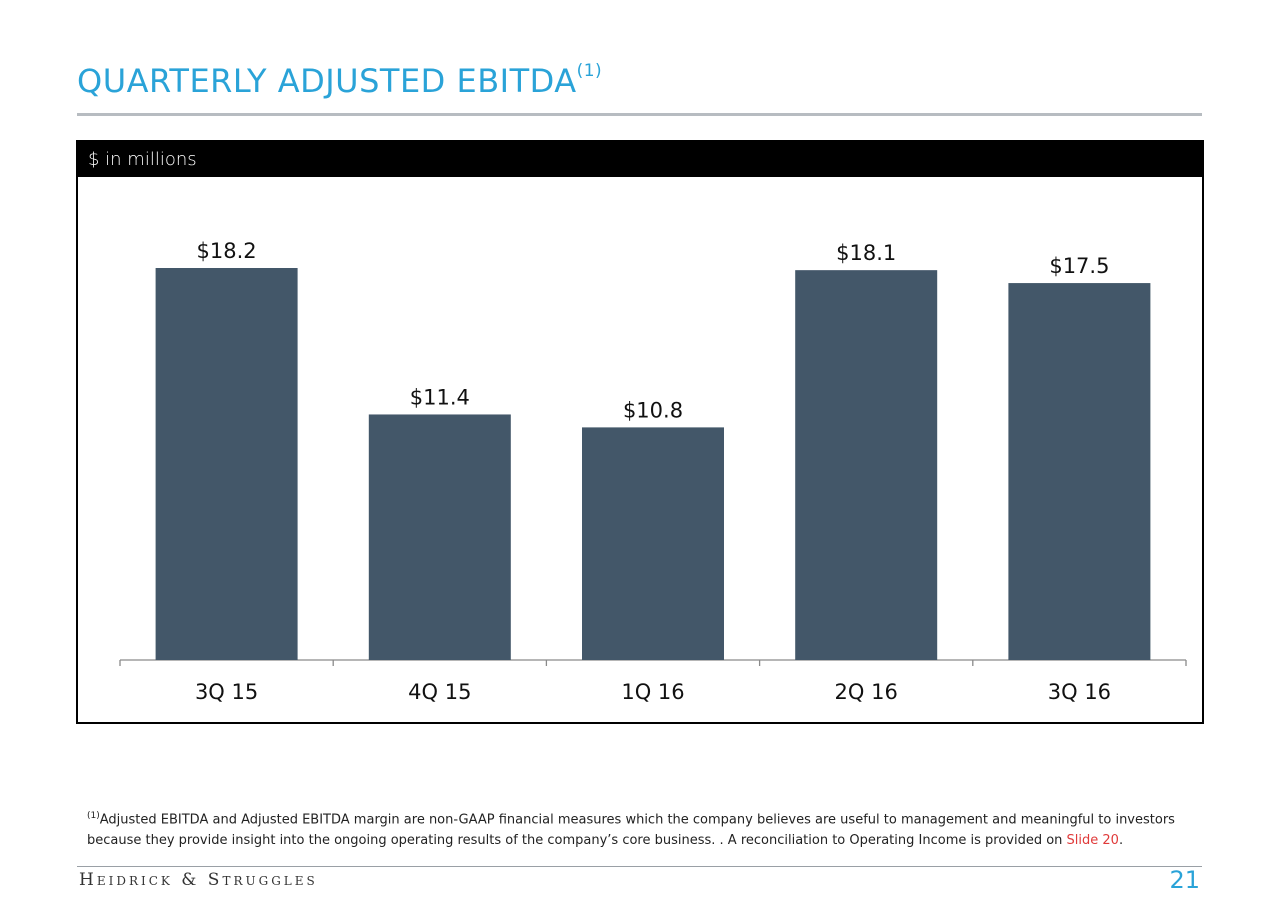  I want to click on data-label: $18.1, so click(866, 253).